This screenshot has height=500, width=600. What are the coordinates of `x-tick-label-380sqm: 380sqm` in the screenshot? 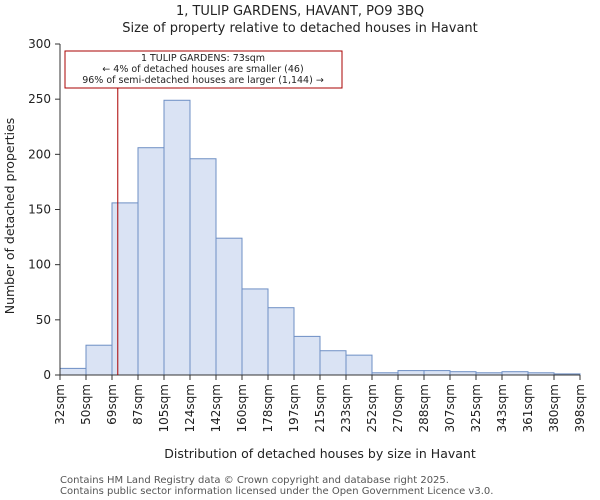 It's located at (554, 408).